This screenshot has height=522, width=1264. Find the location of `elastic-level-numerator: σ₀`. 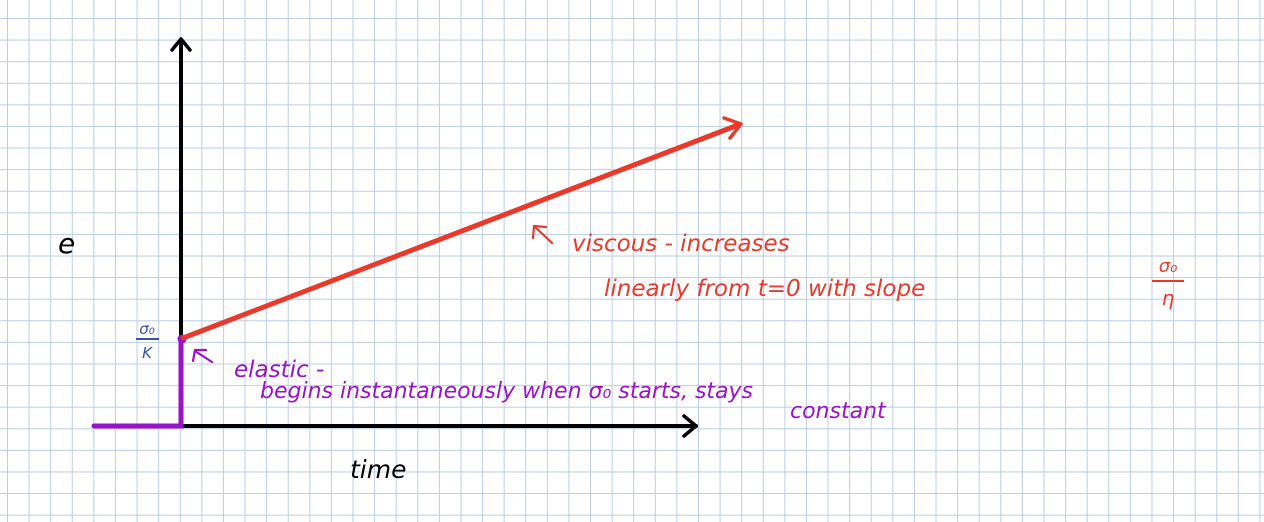

elastic-level-numerator: σ₀ is located at coordinates (147, 329).